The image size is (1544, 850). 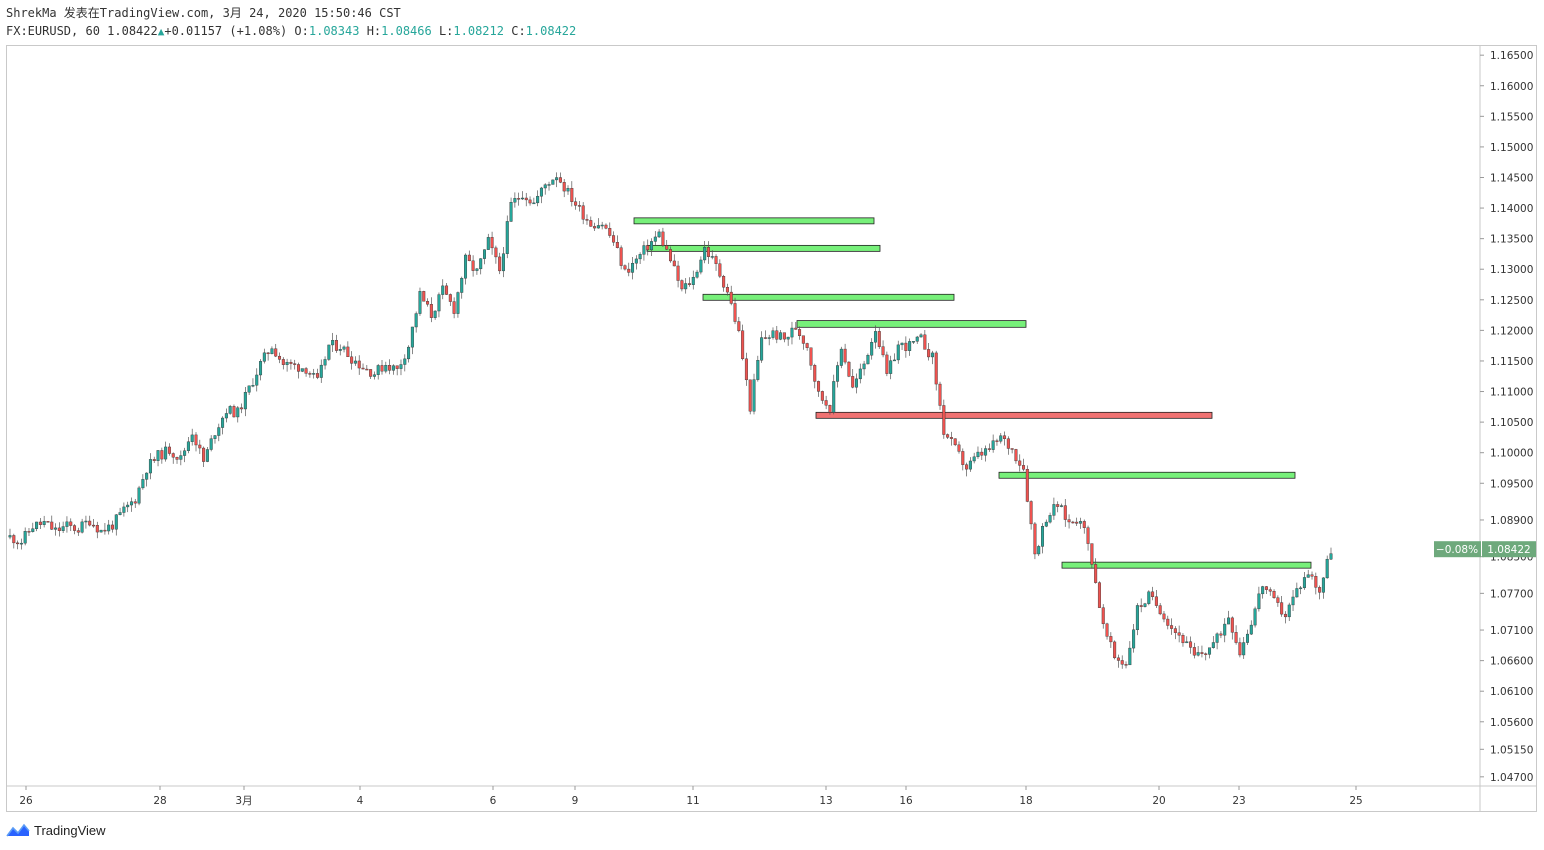 What do you see at coordinates (18, 830) in the screenshot?
I see `tradingview-logo-icon` at bounding box center [18, 830].